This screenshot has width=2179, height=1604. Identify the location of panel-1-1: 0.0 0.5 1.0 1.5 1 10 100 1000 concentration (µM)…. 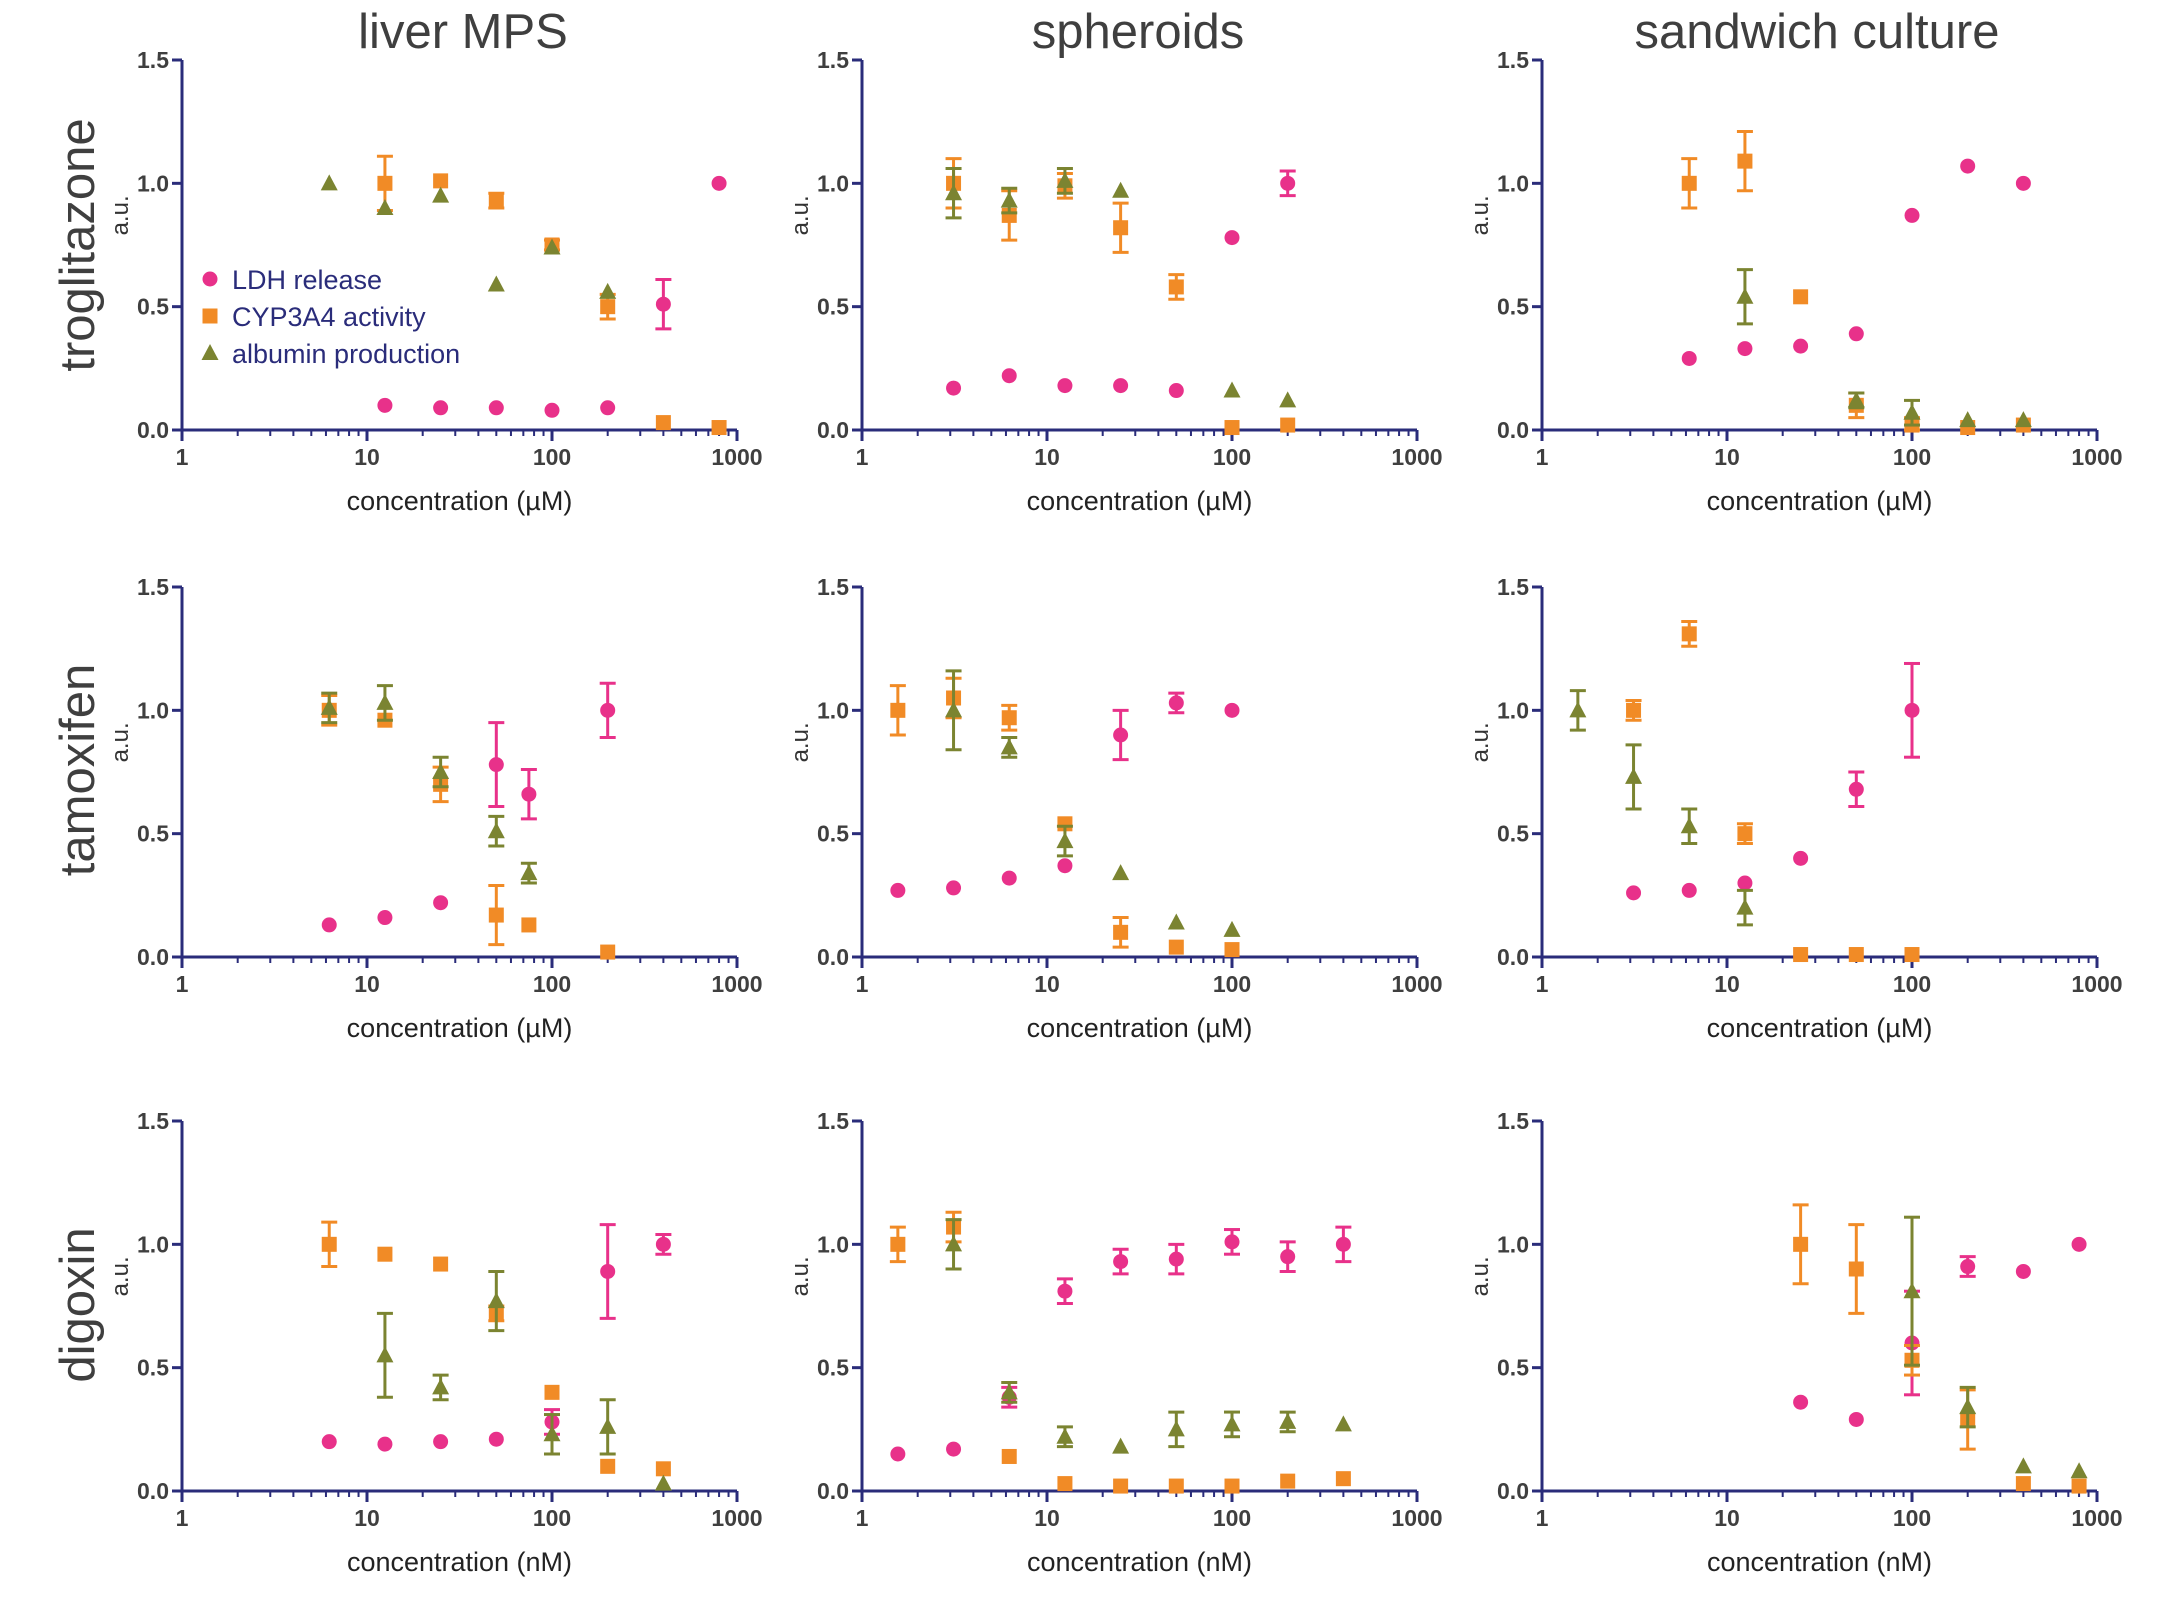
(1115, 808).